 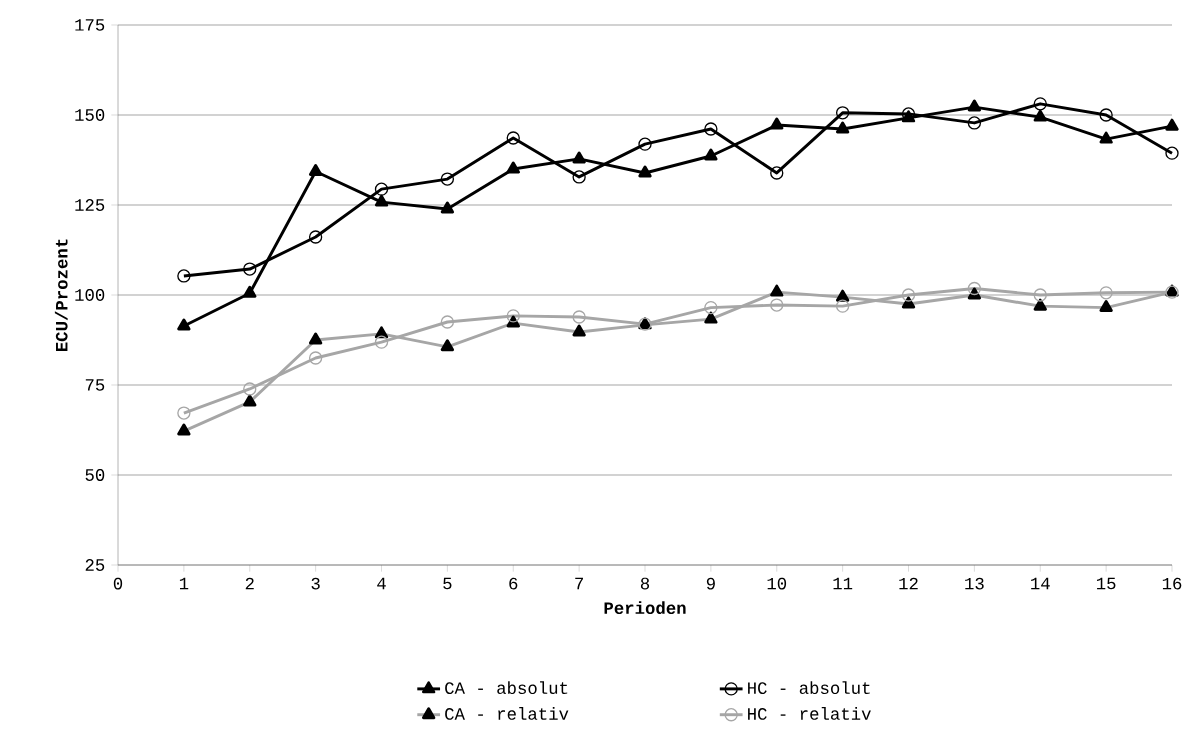 What do you see at coordinates (315, 583) in the screenshot?
I see `x-tick-label: 3` at bounding box center [315, 583].